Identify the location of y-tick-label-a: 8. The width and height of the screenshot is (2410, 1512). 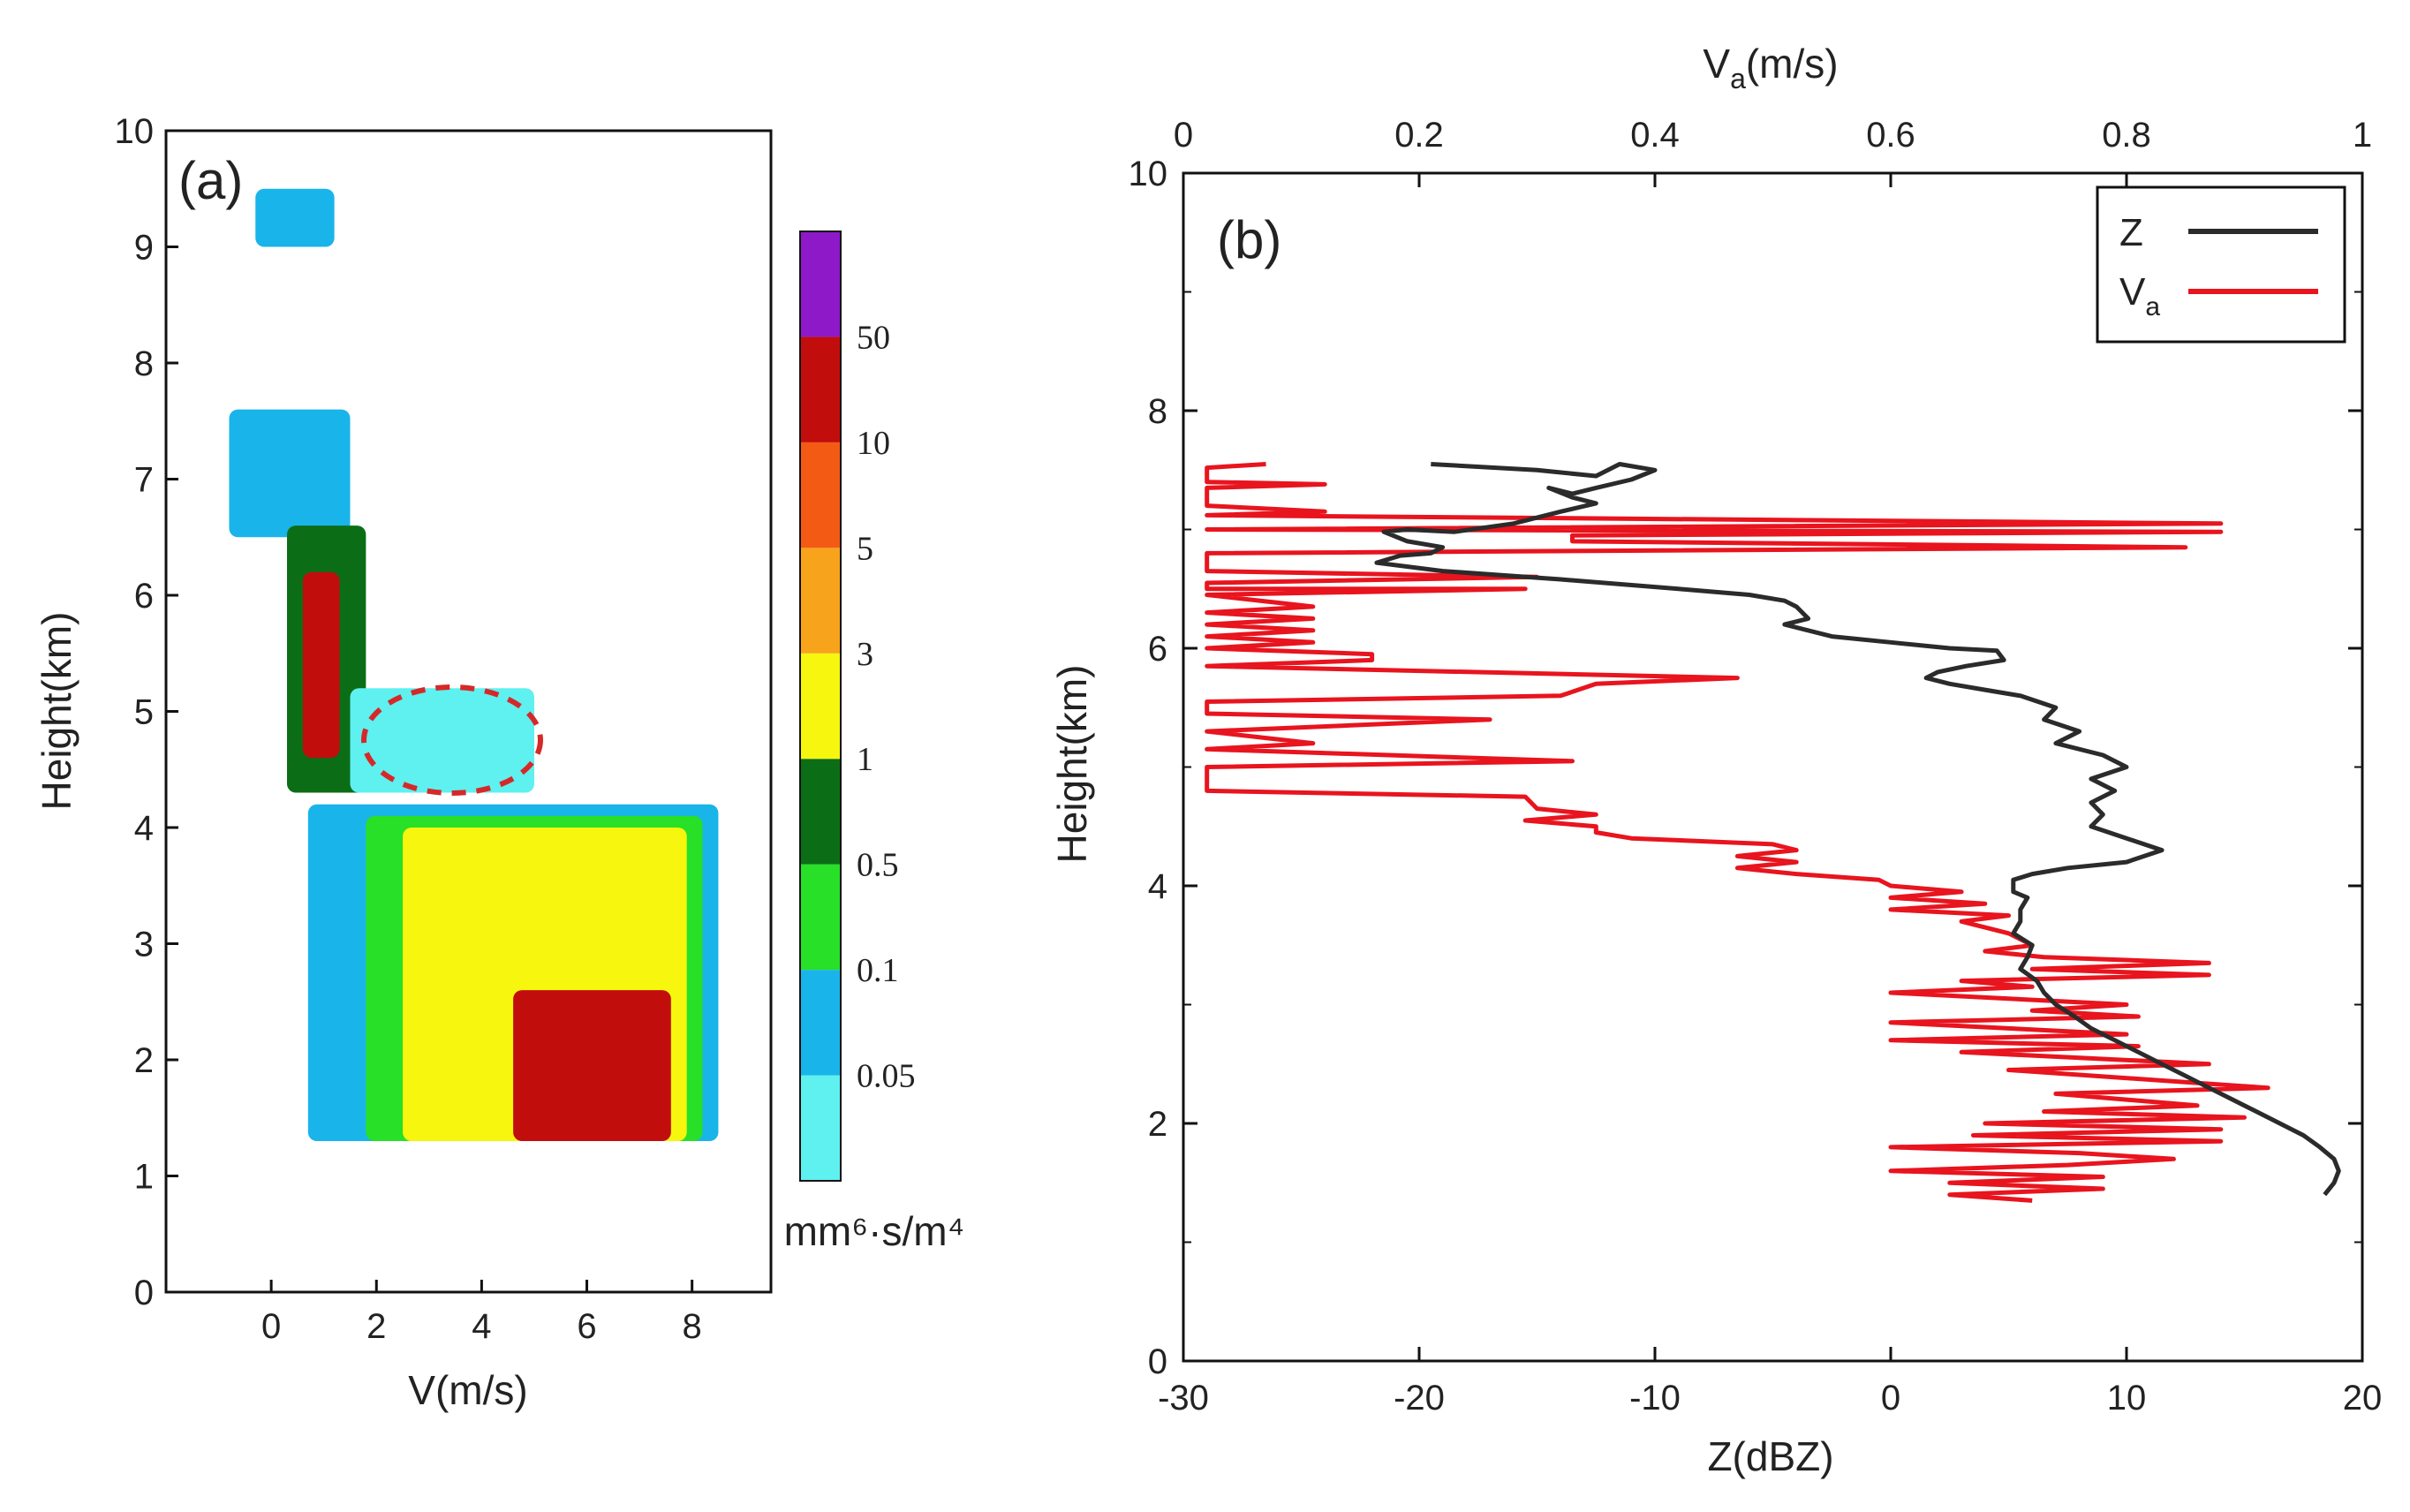
(144, 363).